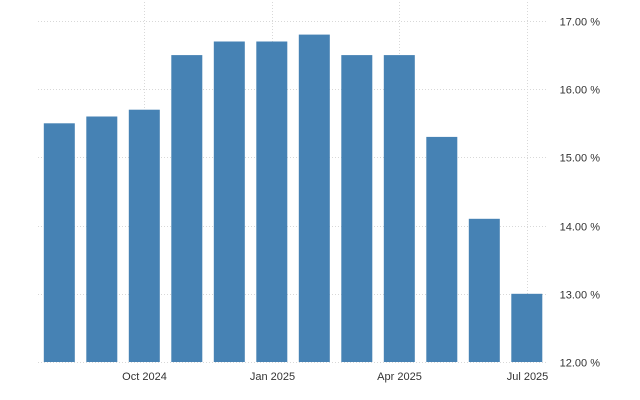  What do you see at coordinates (580, 91) in the screenshot?
I see `y-tick-label: 16.00 %` at bounding box center [580, 91].